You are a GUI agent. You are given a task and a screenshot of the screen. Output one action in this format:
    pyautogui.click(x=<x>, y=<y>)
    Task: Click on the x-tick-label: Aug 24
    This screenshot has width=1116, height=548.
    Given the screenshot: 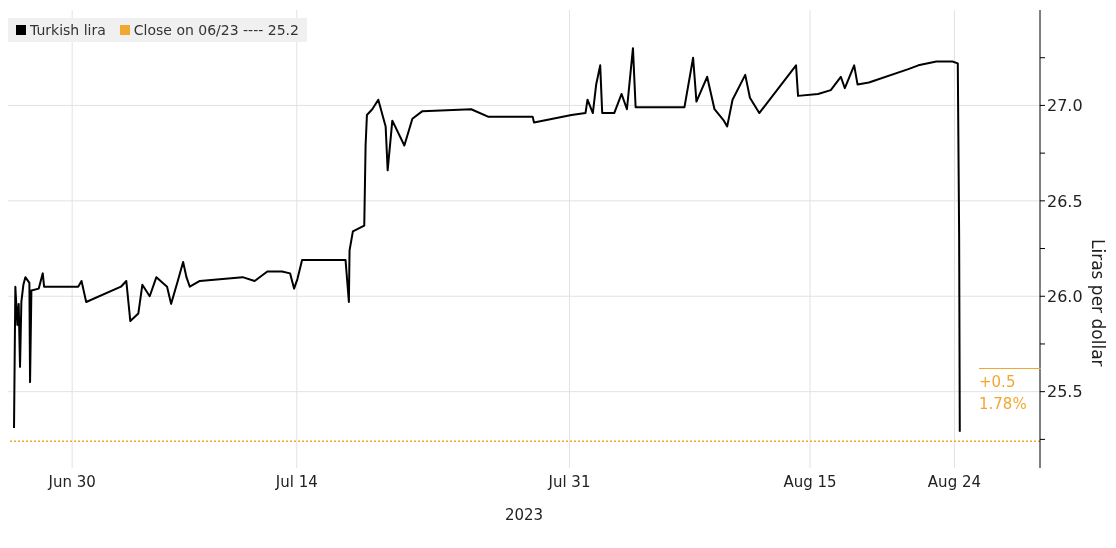 What is the action you would take?
    pyautogui.click(x=954, y=481)
    